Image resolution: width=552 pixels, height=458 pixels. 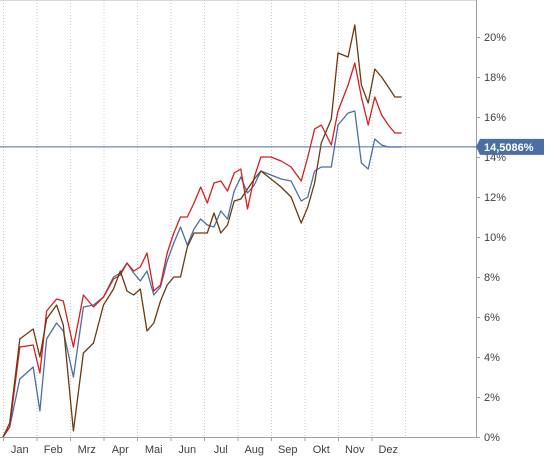 I want to click on reference-value-badge, so click(x=510, y=146).